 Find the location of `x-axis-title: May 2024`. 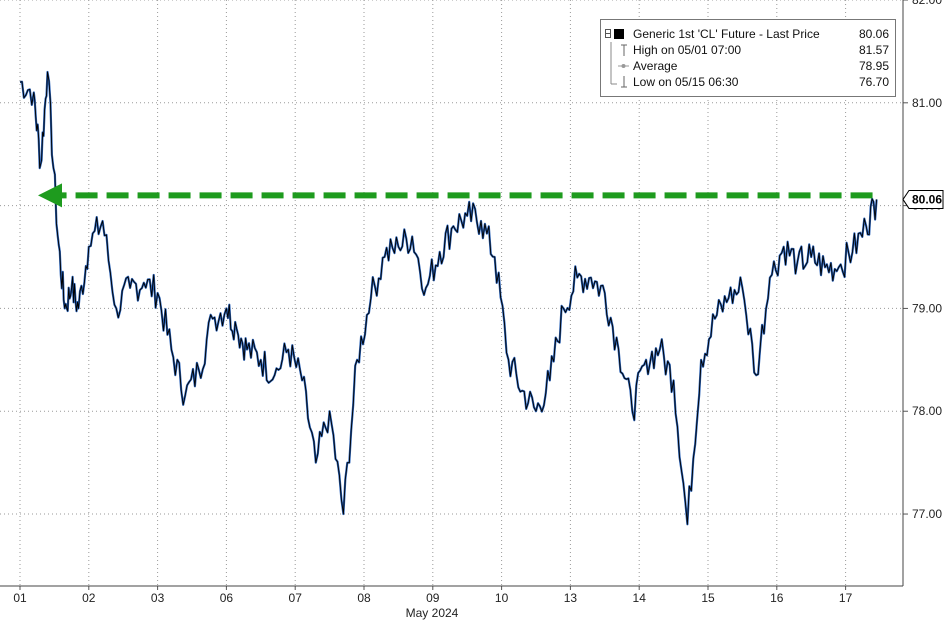

x-axis-title: May 2024 is located at coordinates (432, 613).